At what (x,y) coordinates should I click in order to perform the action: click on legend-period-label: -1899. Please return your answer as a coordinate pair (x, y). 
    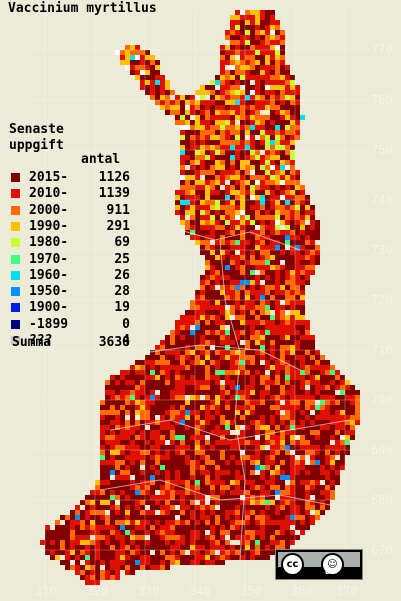
    Looking at the image, I should click on (49, 324).